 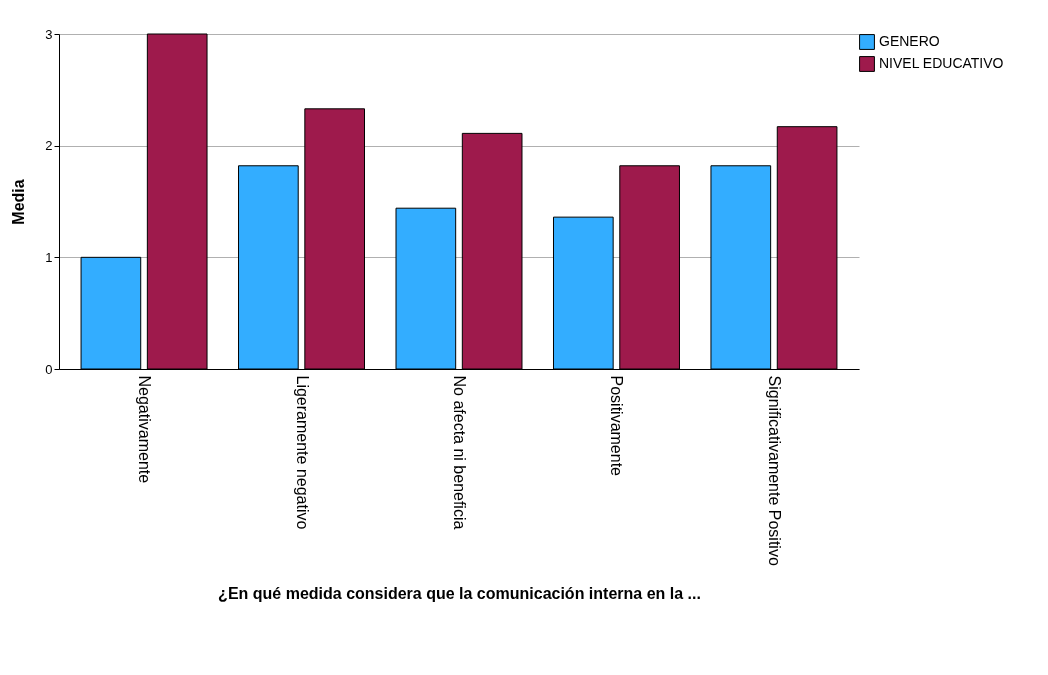 What do you see at coordinates (49, 34) in the screenshot?
I see `y-tick-label: 3` at bounding box center [49, 34].